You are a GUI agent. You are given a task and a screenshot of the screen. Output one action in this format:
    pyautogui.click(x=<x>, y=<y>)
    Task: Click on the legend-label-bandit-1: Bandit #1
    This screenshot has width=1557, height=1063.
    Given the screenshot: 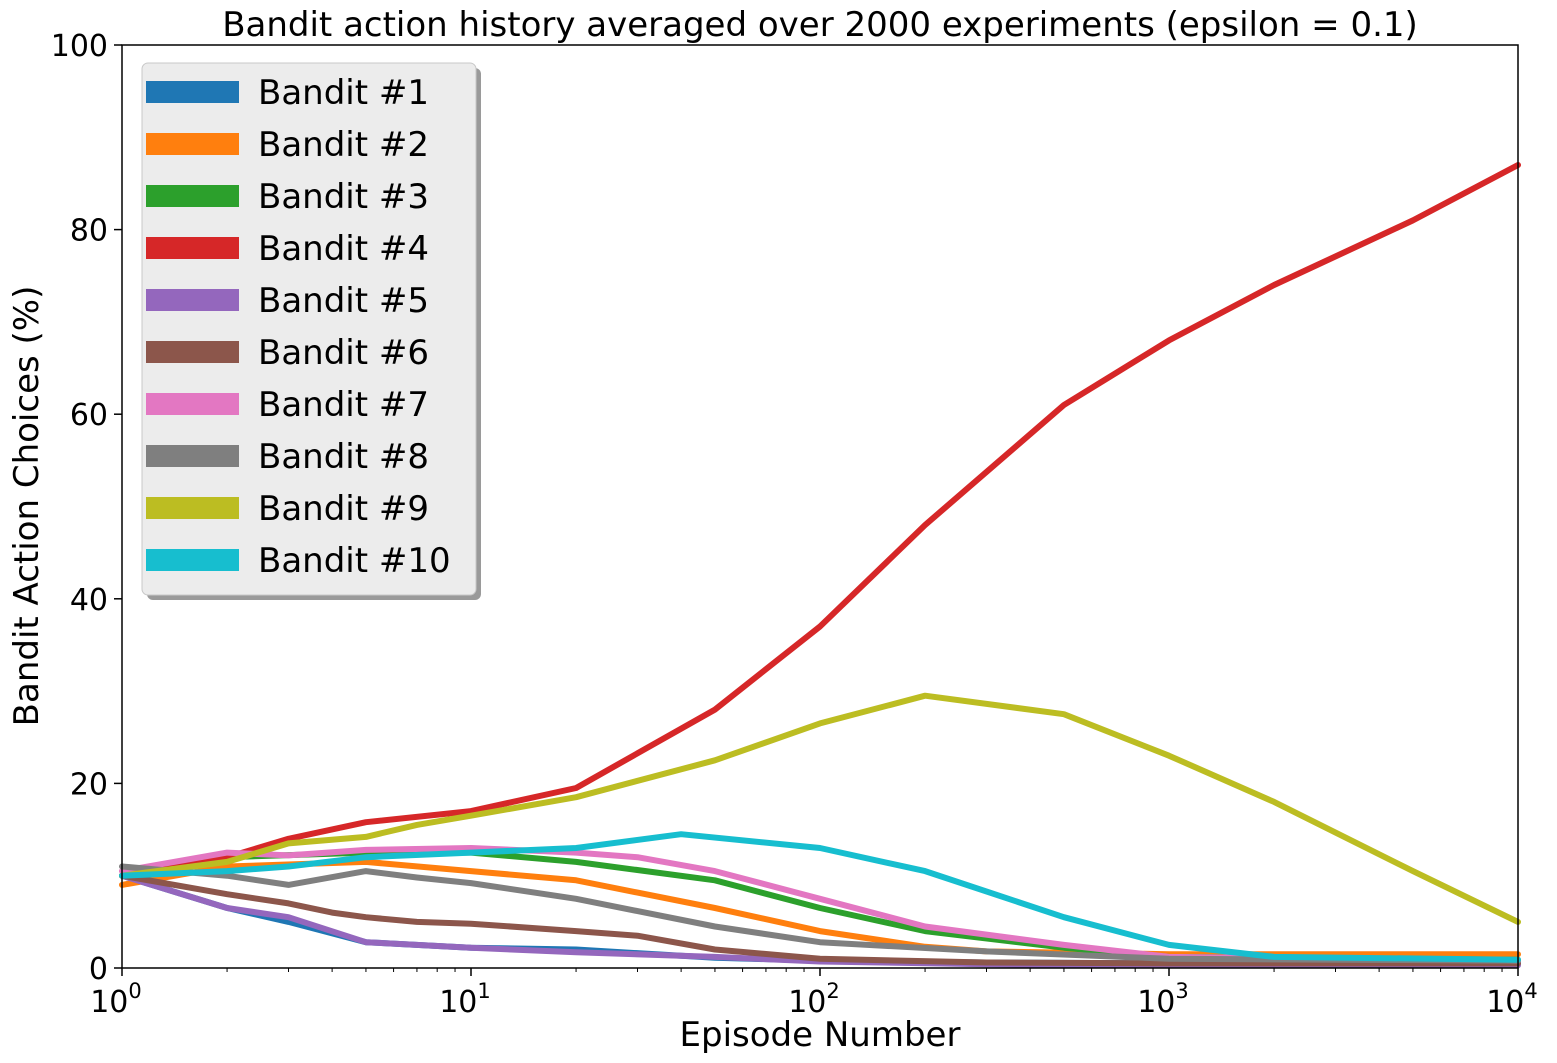 What is the action you would take?
    pyautogui.click(x=343, y=93)
    